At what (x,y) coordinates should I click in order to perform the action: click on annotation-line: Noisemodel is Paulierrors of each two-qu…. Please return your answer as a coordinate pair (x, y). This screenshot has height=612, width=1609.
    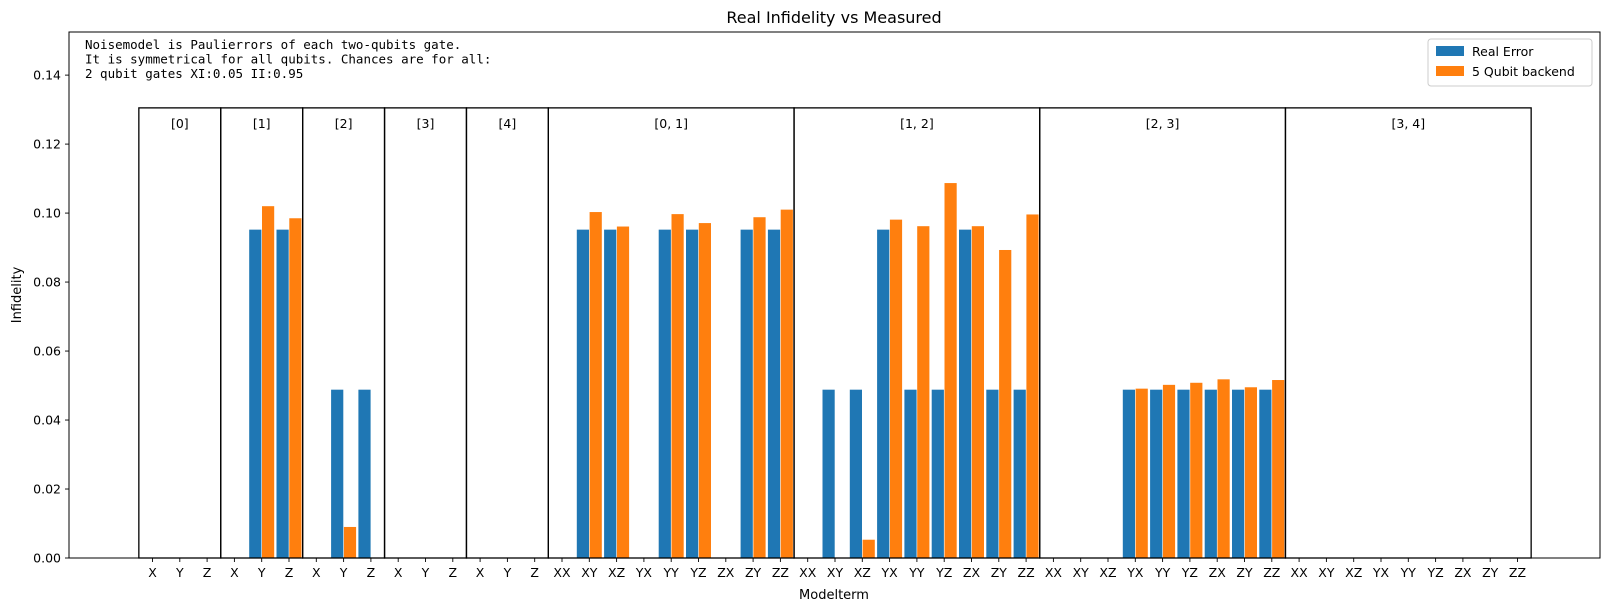
    Looking at the image, I should click on (273, 44).